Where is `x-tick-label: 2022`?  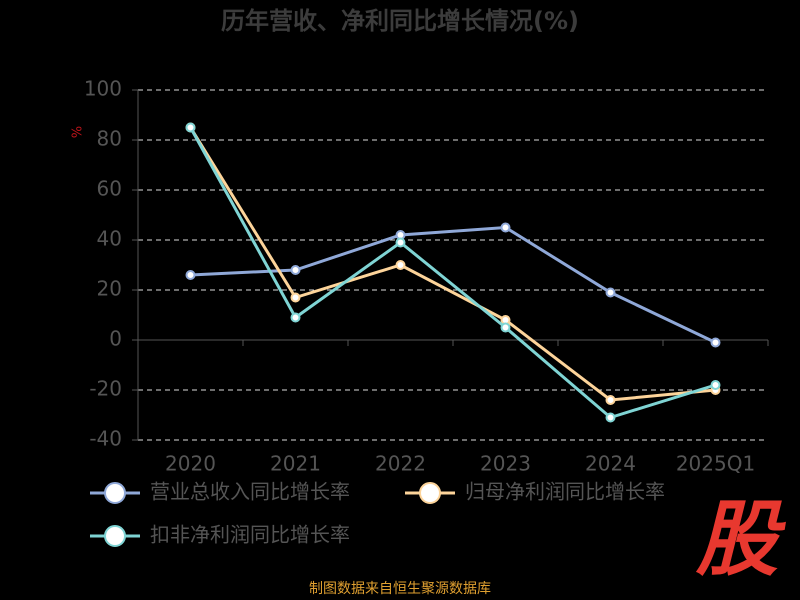 x-tick-label: 2022 is located at coordinates (400, 464).